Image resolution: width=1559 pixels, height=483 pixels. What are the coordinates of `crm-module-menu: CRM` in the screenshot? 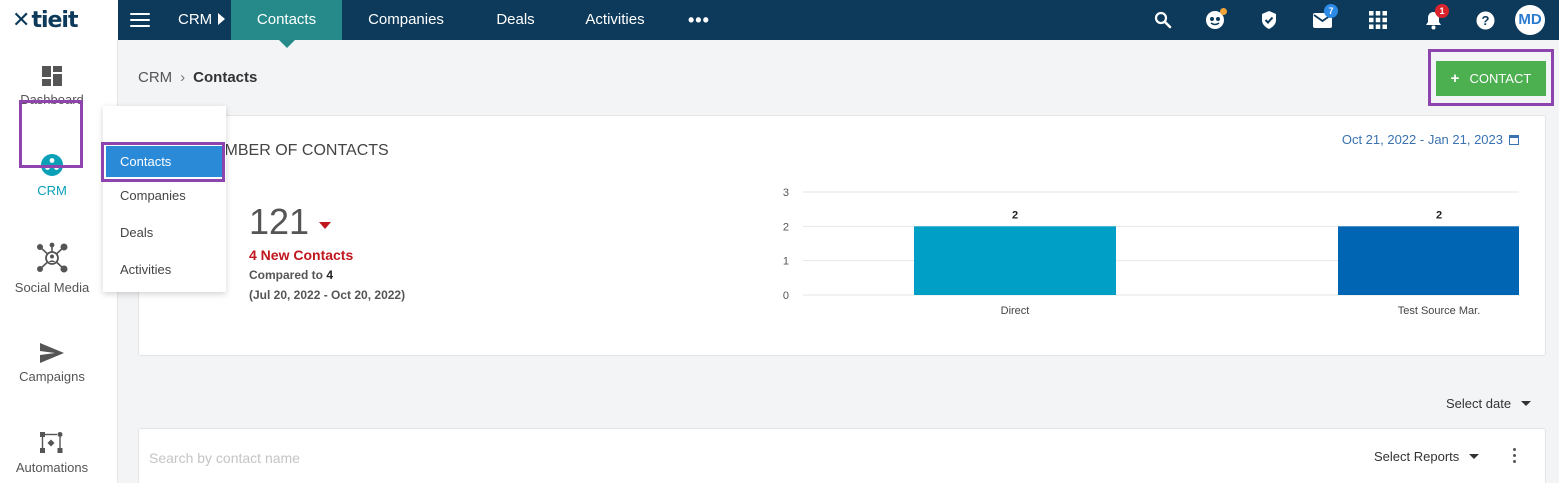 It's located at (202, 20).